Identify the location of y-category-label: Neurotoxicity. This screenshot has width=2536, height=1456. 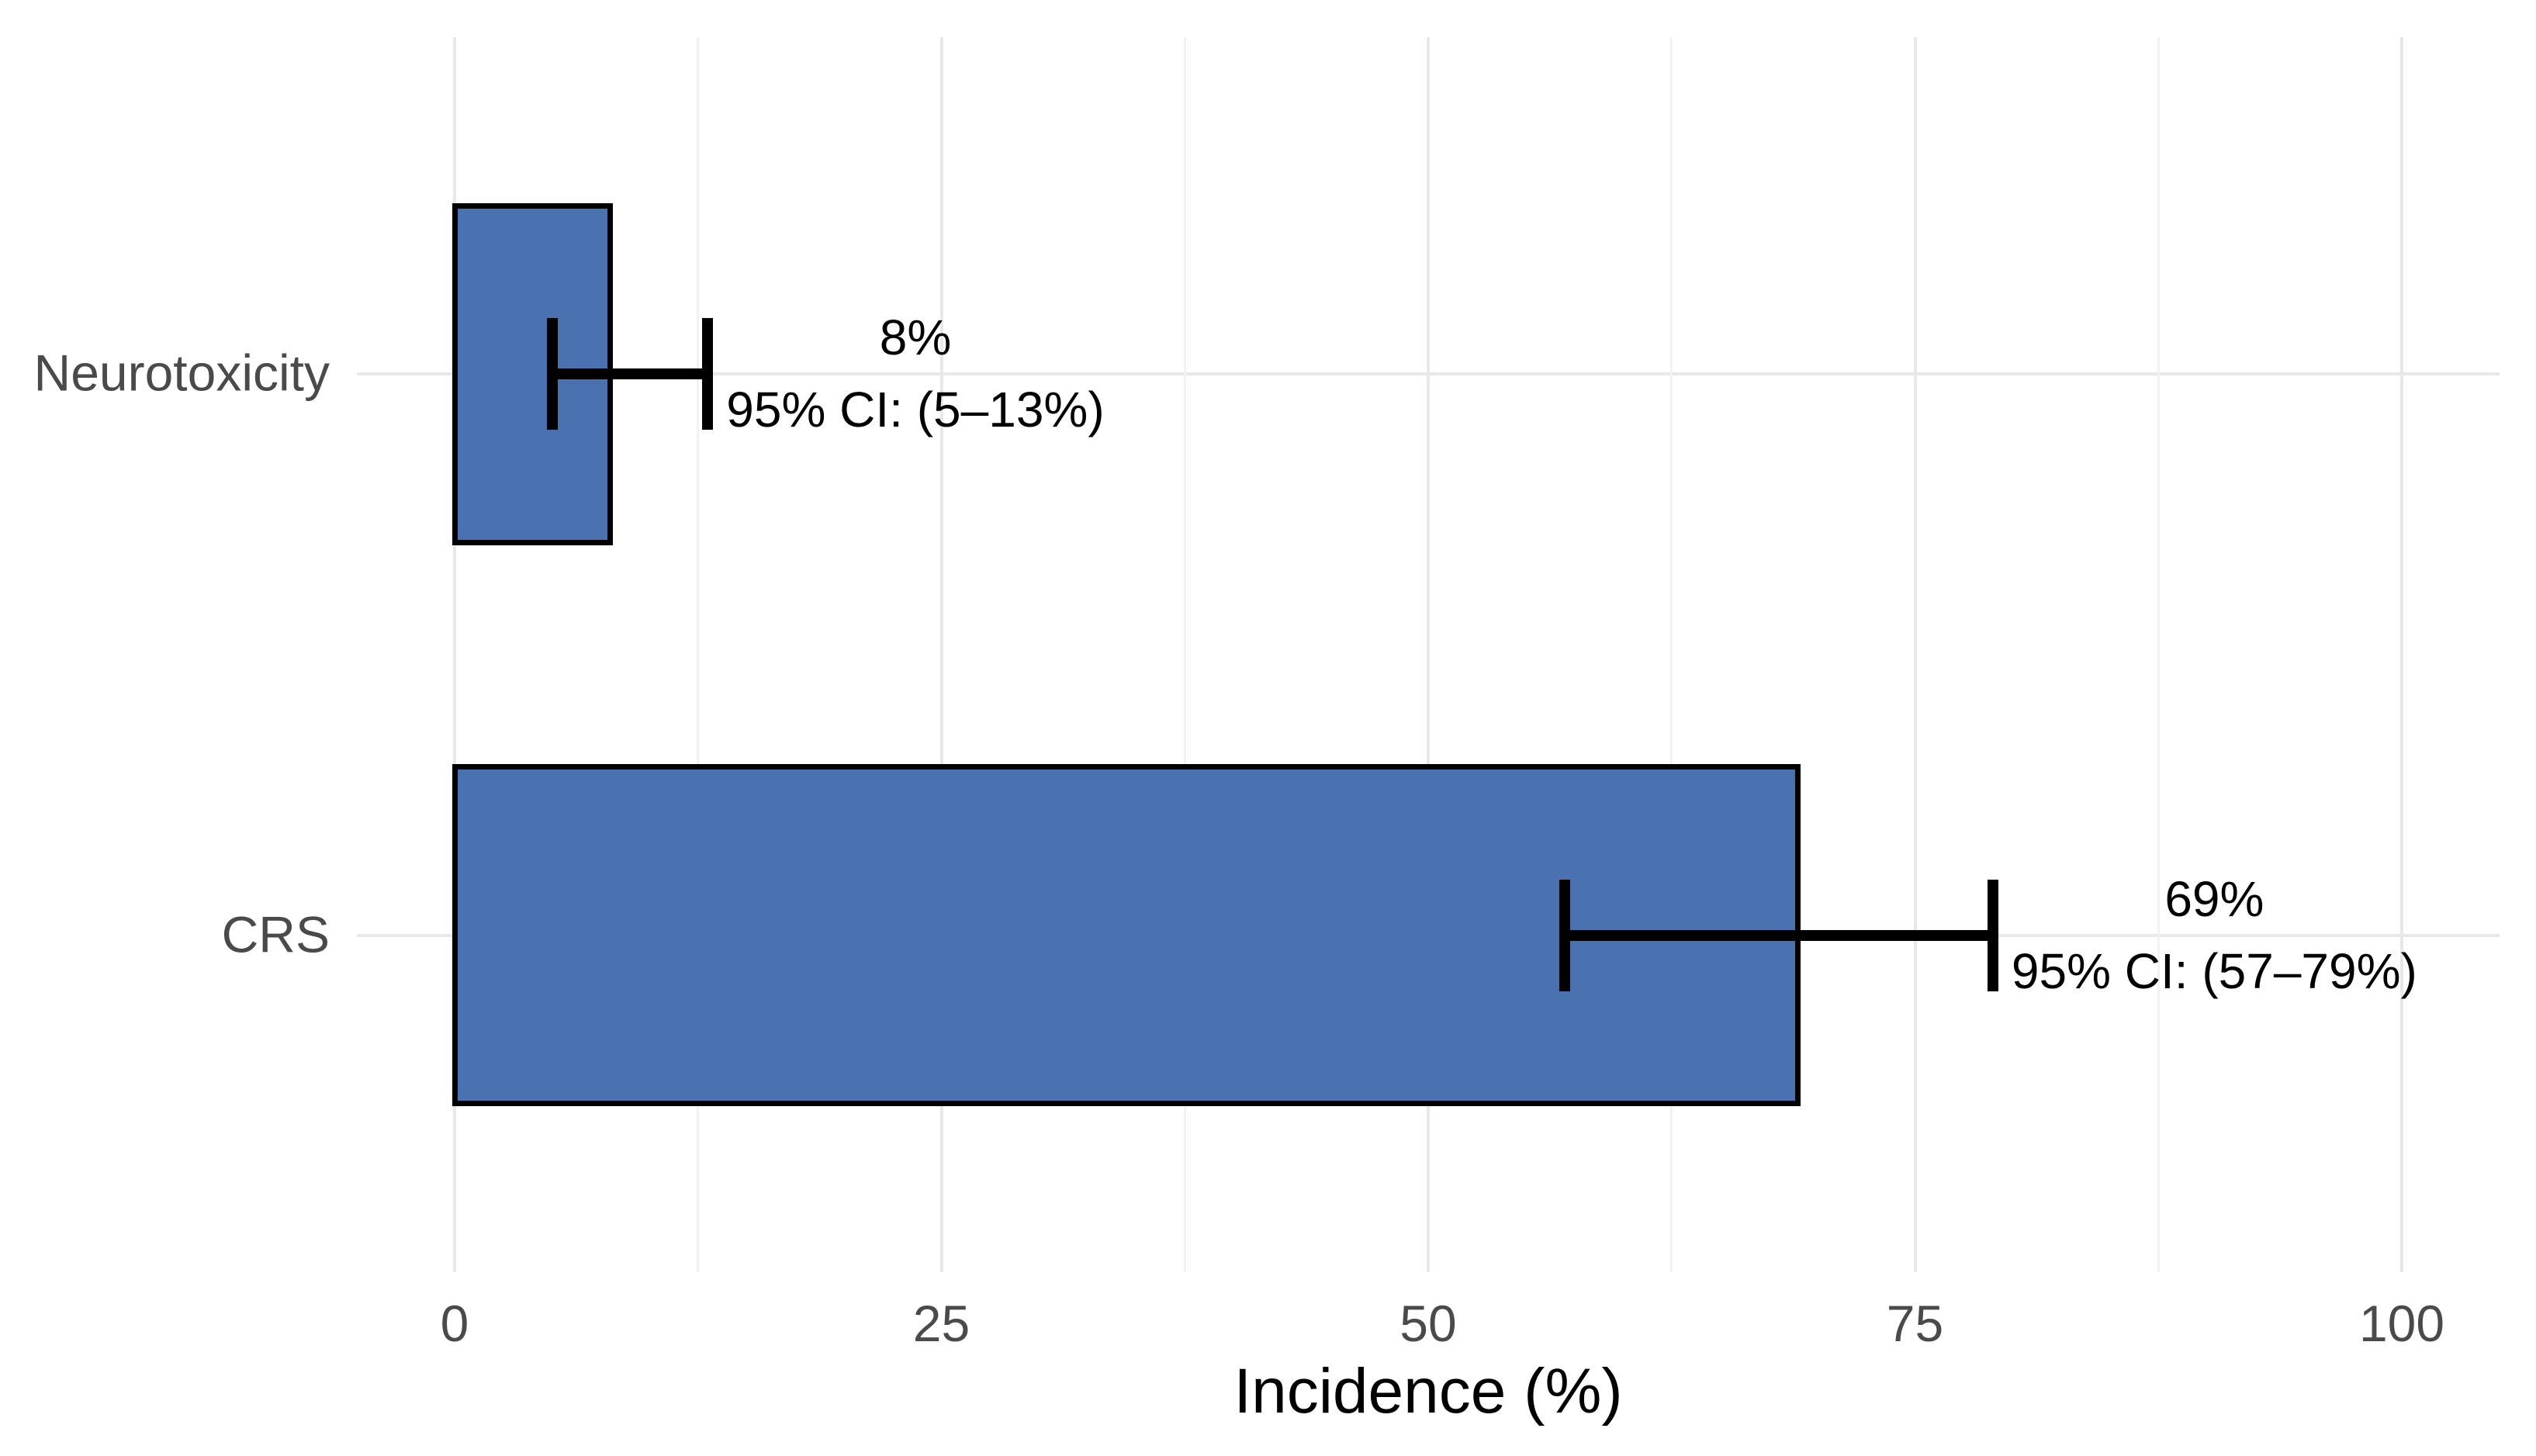
(181, 373).